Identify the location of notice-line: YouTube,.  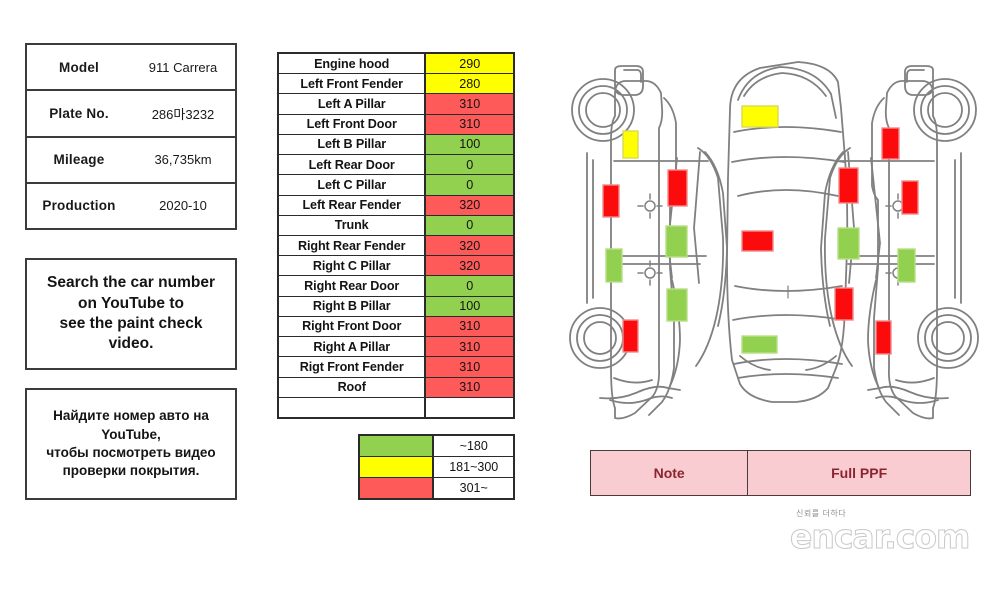
(131, 434).